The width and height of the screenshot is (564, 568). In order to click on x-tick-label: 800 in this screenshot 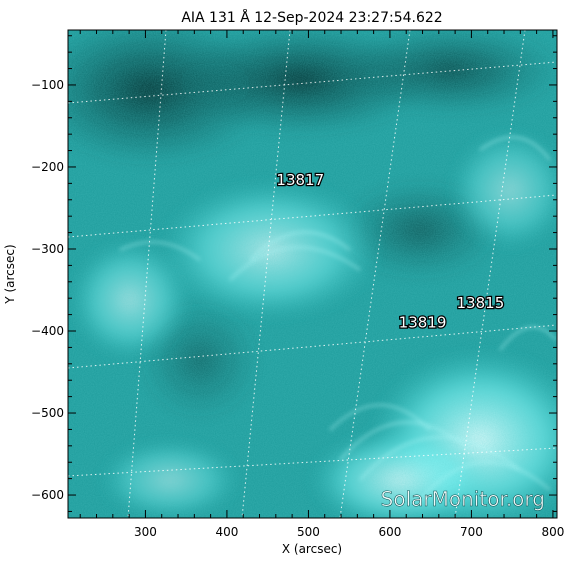, I will do `click(552, 532)`.